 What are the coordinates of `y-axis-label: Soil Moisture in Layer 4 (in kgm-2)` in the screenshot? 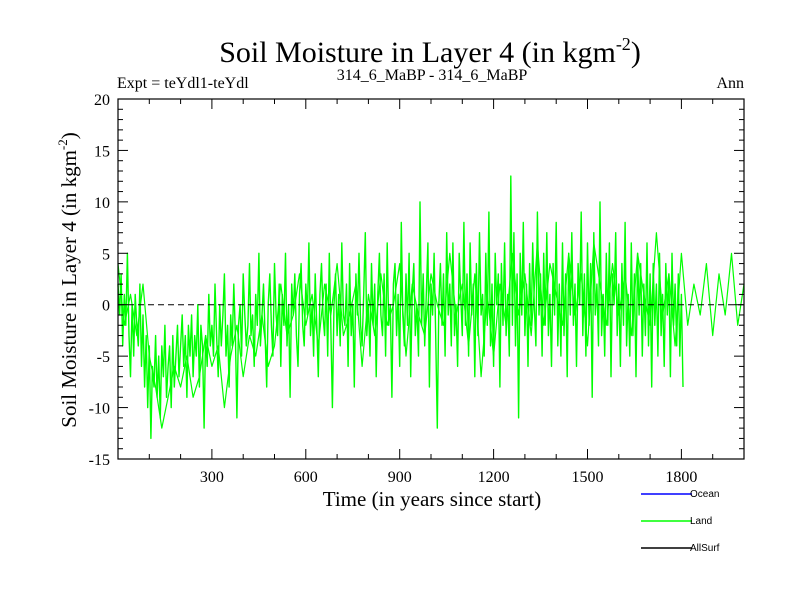 It's located at (68, 279).